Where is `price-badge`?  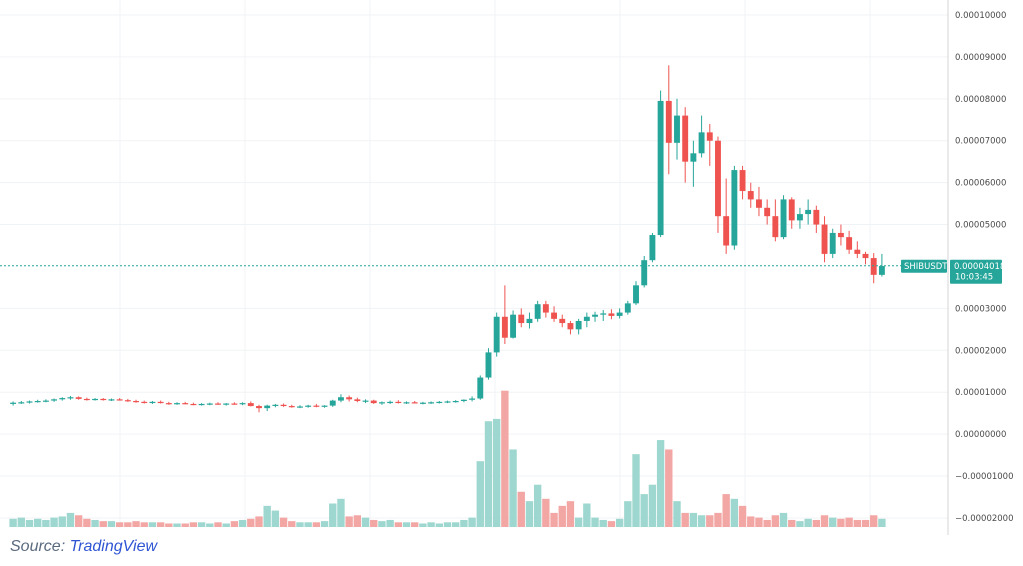 price-badge is located at coordinates (976, 271).